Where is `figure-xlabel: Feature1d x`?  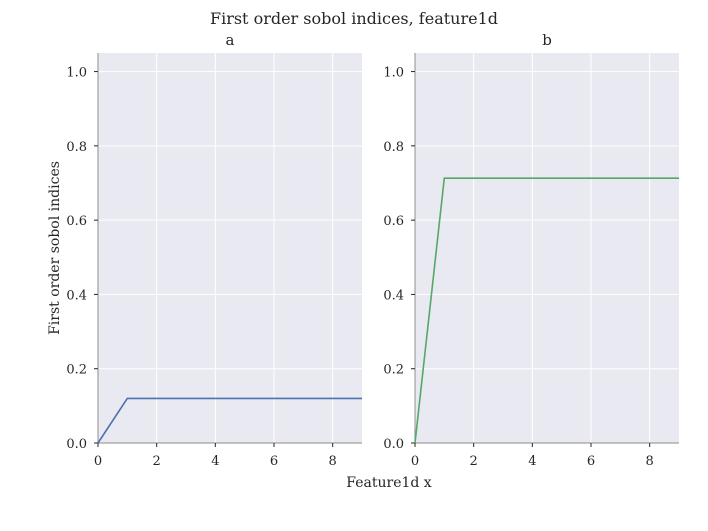 figure-xlabel: Feature1d x is located at coordinates (389, 483).